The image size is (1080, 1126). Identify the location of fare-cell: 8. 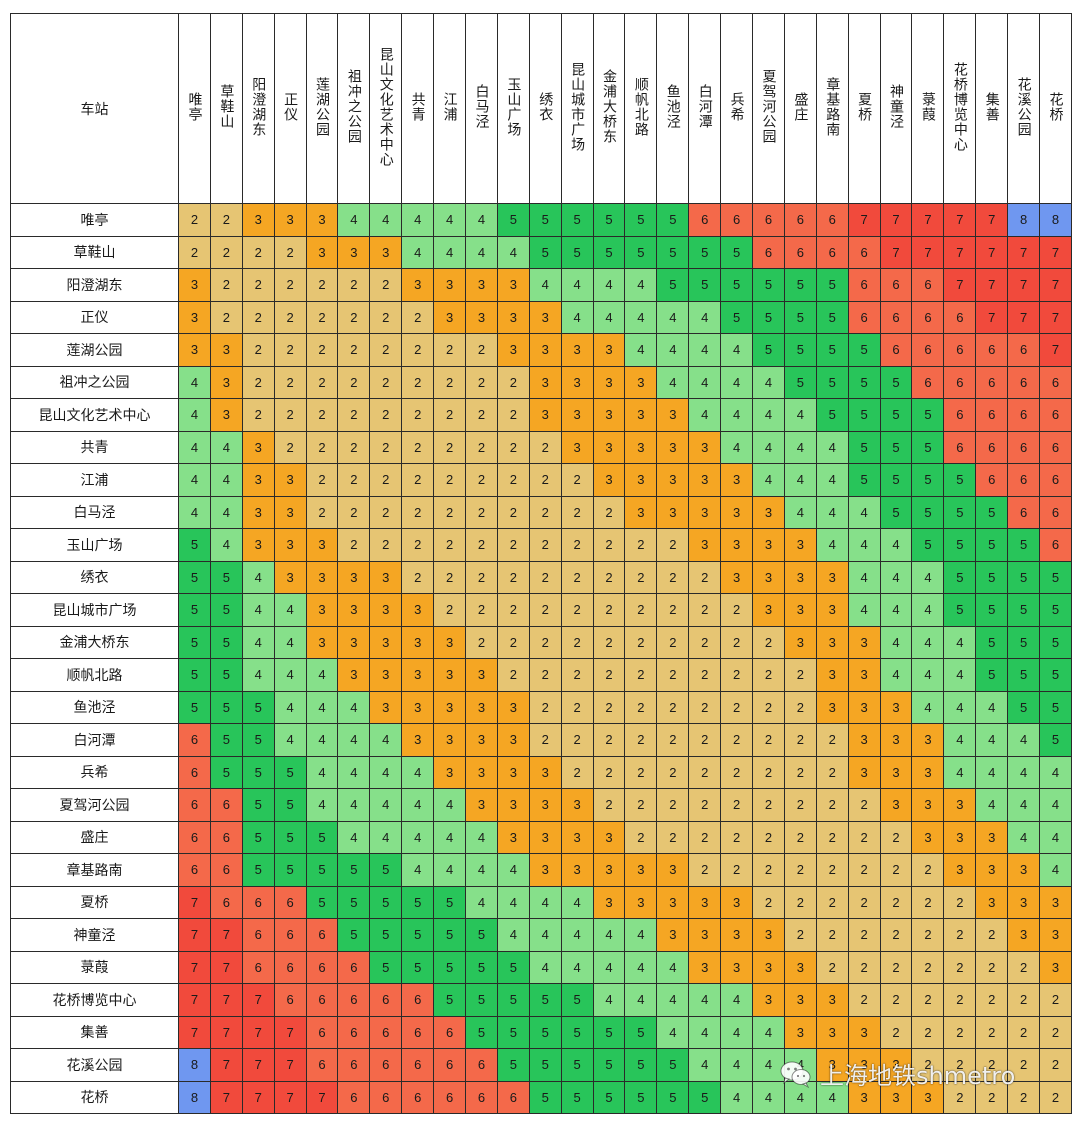
(1055, 220).